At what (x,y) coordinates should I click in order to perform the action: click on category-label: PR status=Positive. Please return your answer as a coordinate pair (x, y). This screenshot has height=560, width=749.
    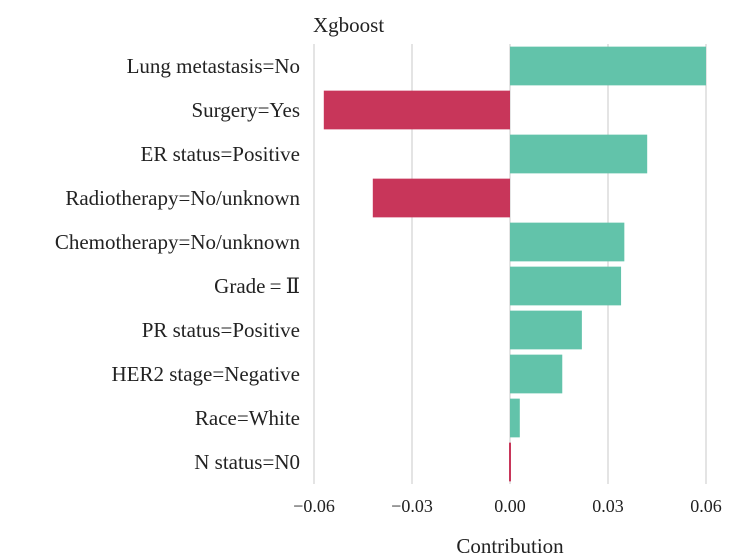
    Looking at the image, I should click on (221, 330).